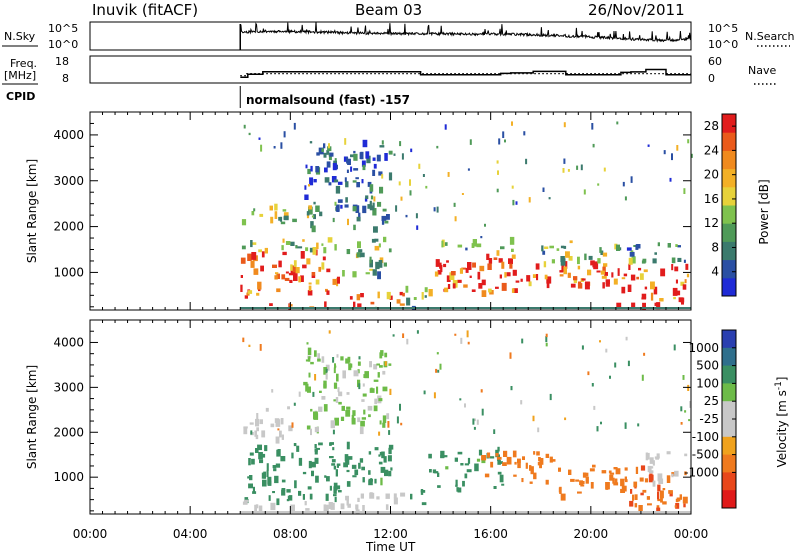  What do you see at coordinates (20, 96) in the screenshot?
I see `cpid-label: CPID` at bounding box center [20, 96].